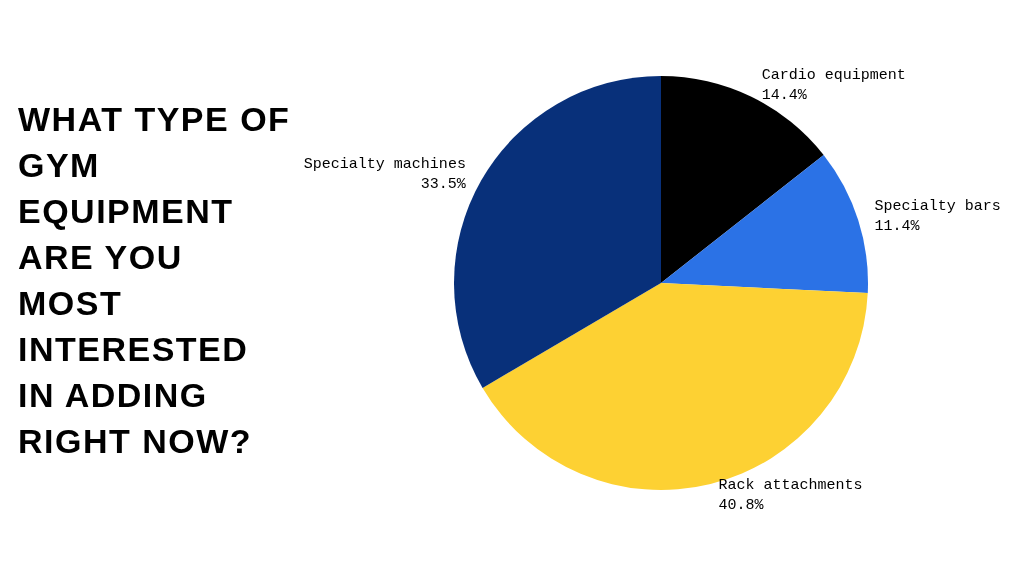 Image resolution: width=1024 pixels, height=576 pixels. Describe the element at coordinates (790, 486) in the screenshot. I see `slice-label: Rack attachments` at that location.